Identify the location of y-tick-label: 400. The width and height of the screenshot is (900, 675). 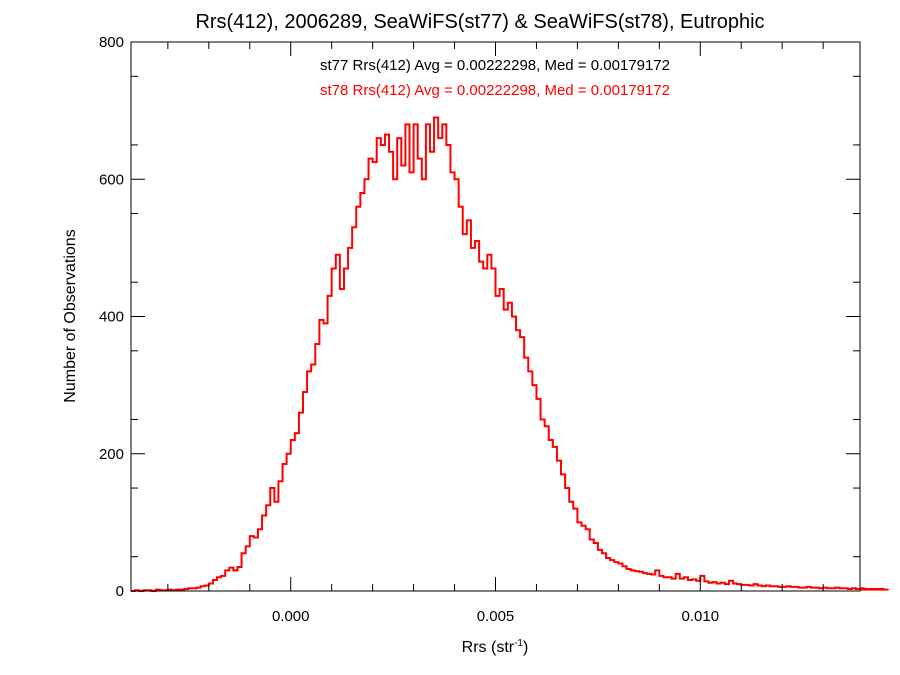
(111, 317).